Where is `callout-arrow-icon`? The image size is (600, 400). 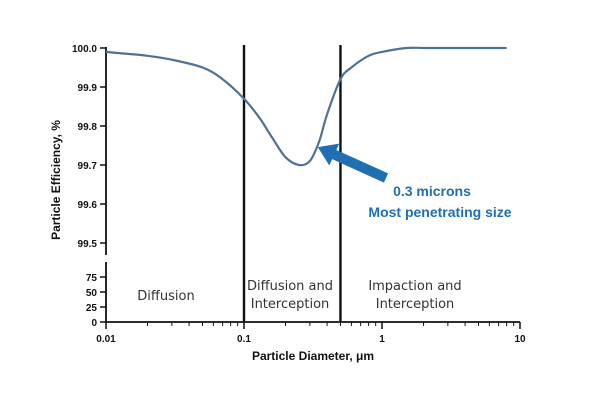 callout-arrow-icon is located at coordinates (353, 163).